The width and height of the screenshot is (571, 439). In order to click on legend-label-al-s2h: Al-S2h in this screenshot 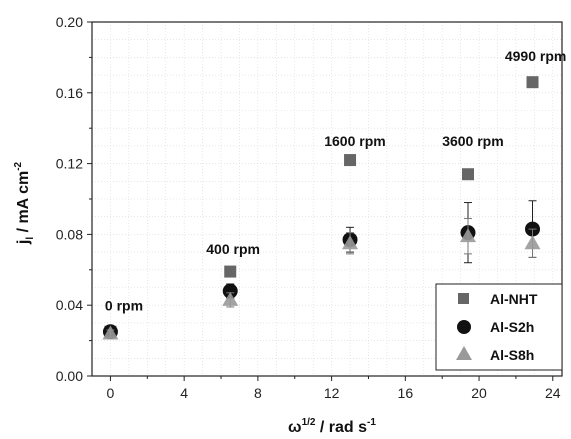, I will do `click(512, 327)`.